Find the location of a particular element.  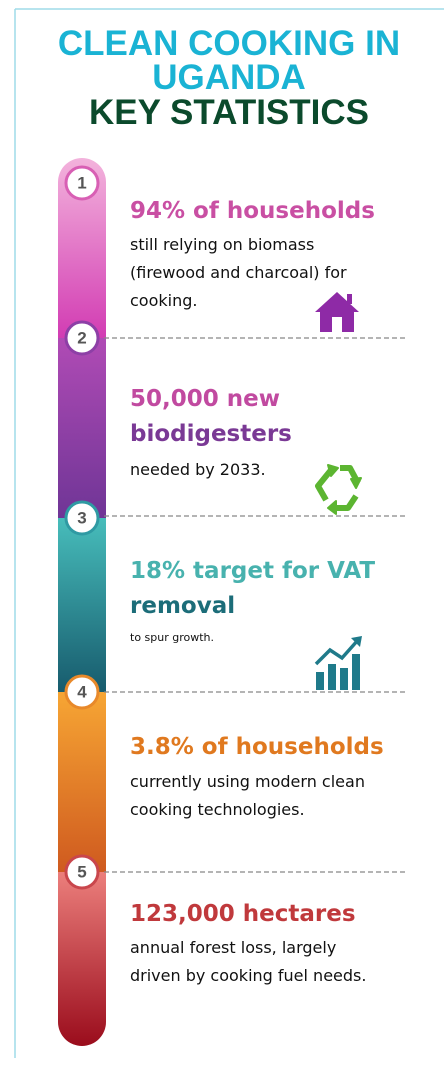

recycle-icon is located at coordinates (338, 489).